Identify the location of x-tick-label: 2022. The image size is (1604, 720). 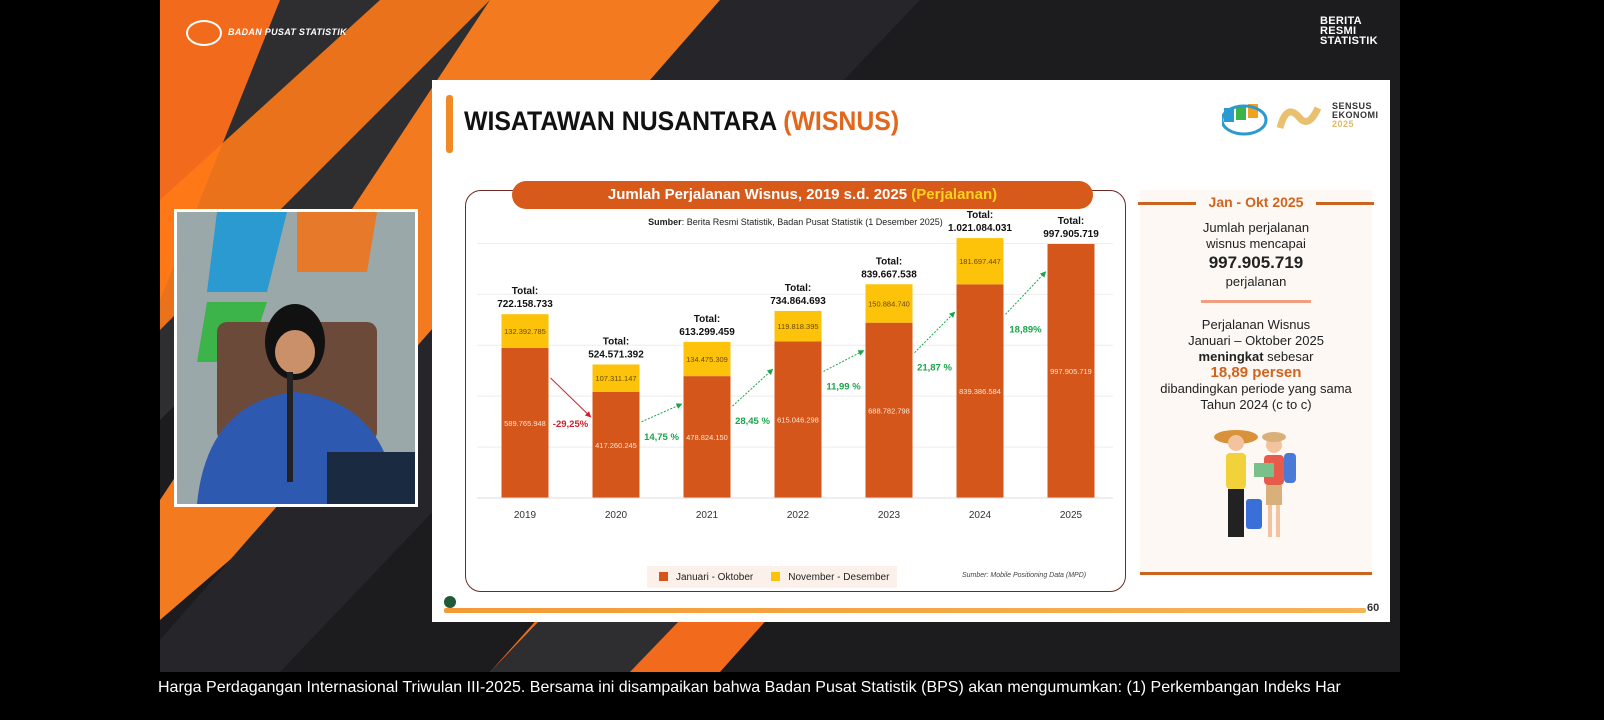
(798, 515).